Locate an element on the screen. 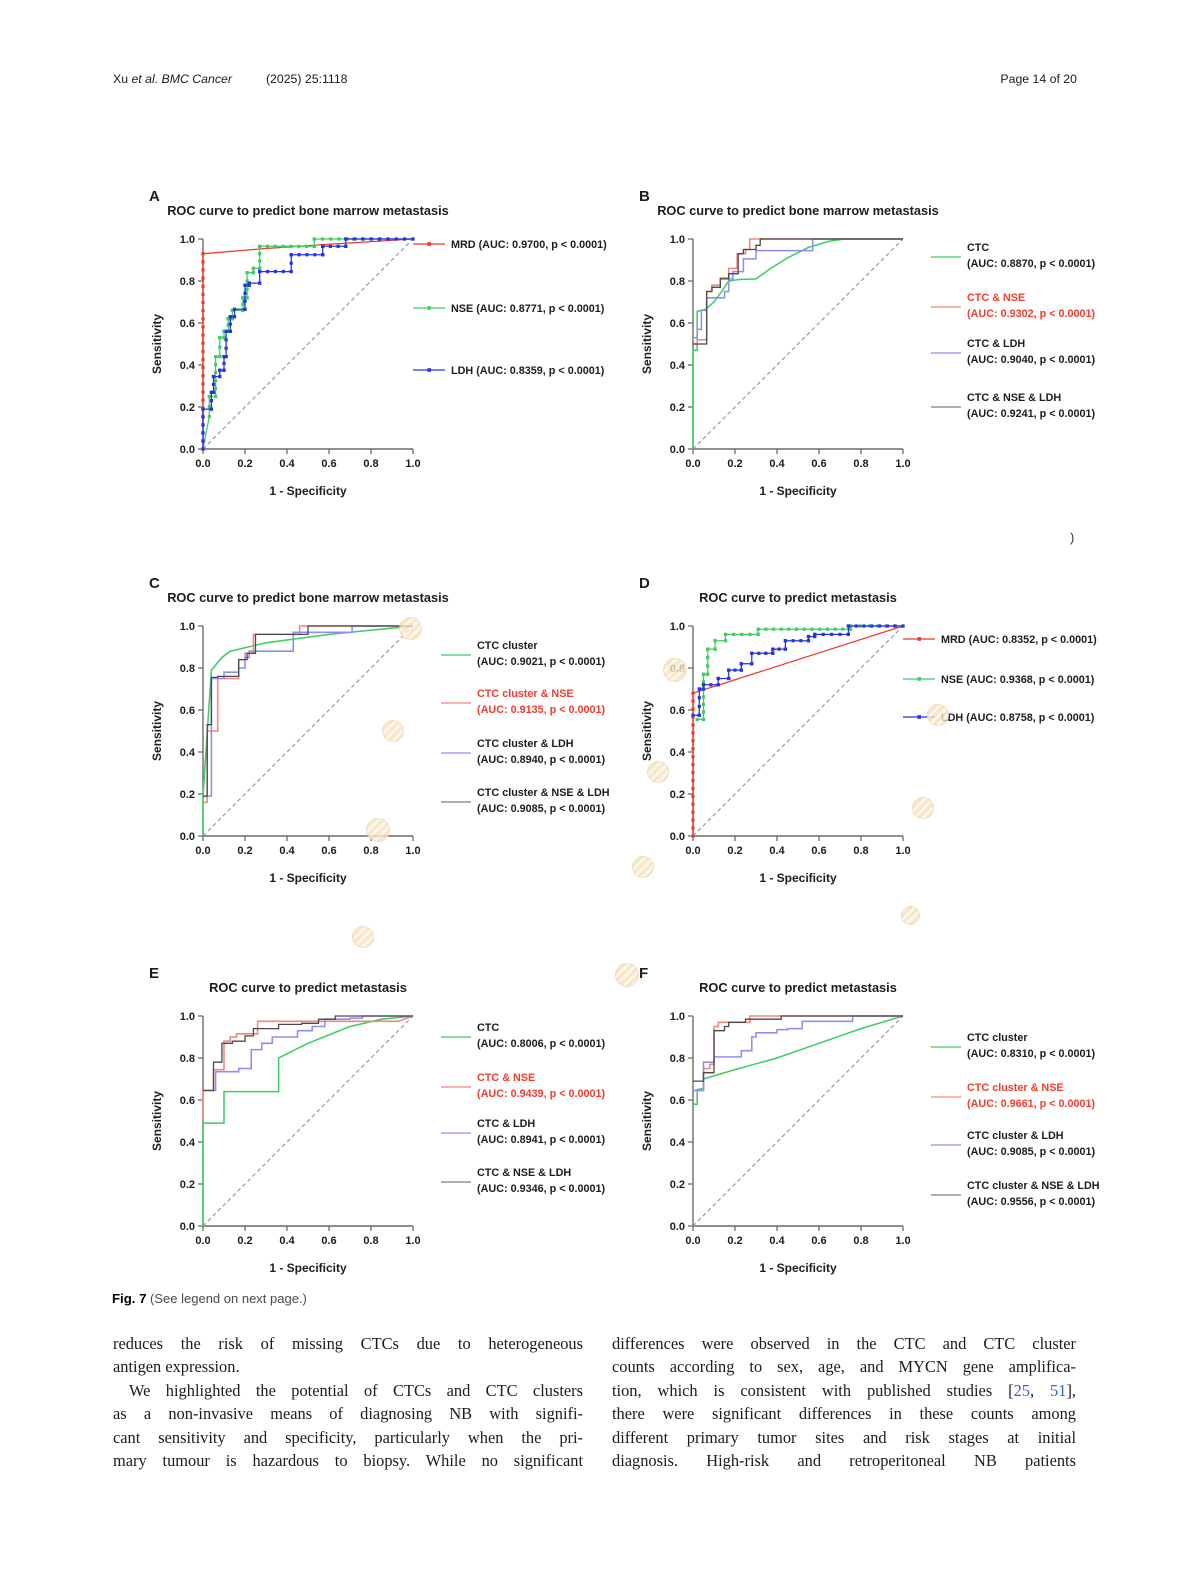 The height and width of the screenshot is (1588, 1191). legend-auc-text: (AUC: 0.8310, p < 0.0001) is located at coordinates (1031, 1054).